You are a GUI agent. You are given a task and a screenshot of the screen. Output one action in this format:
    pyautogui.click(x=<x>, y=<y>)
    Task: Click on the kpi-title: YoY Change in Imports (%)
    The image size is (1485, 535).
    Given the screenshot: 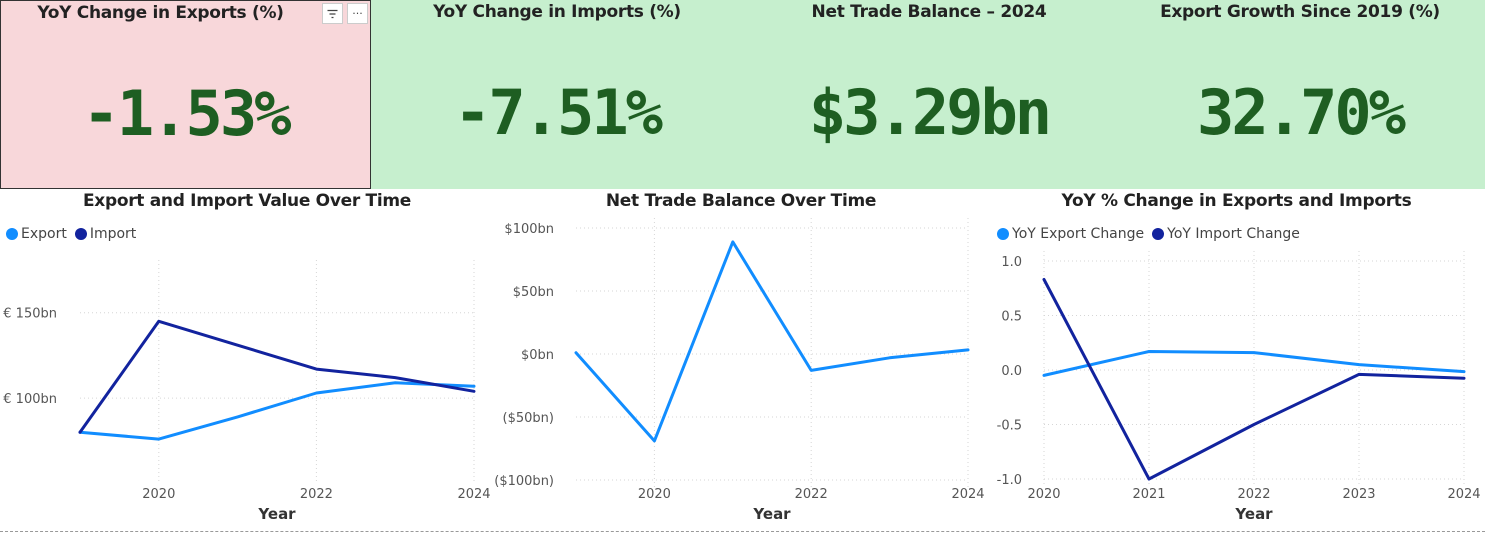 What is the action you would take?
    pyautogui.click(x=557, y=12)
    